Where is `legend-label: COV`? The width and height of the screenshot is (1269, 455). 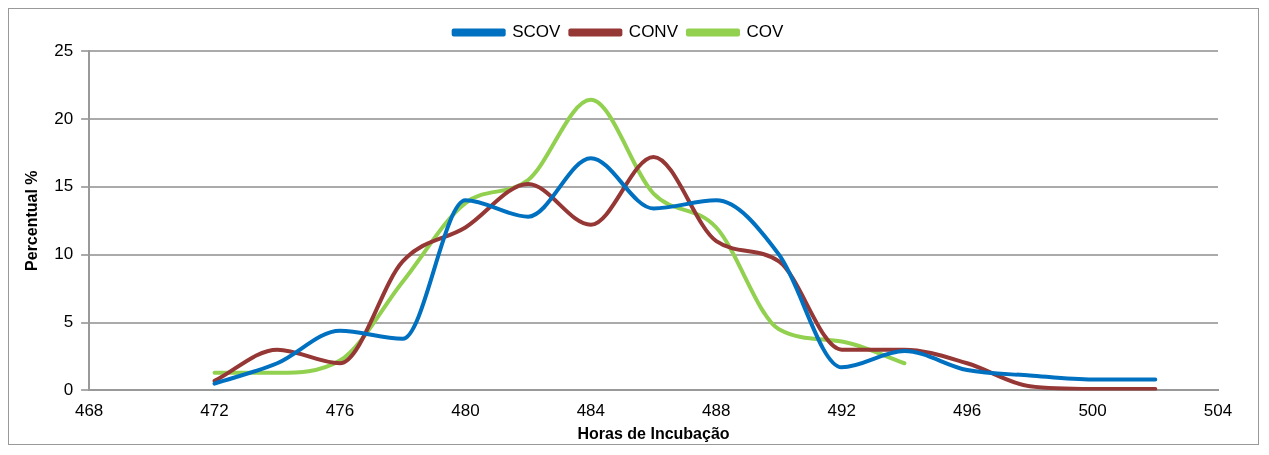 legend-label: COV is located at coordinates (765, 32).